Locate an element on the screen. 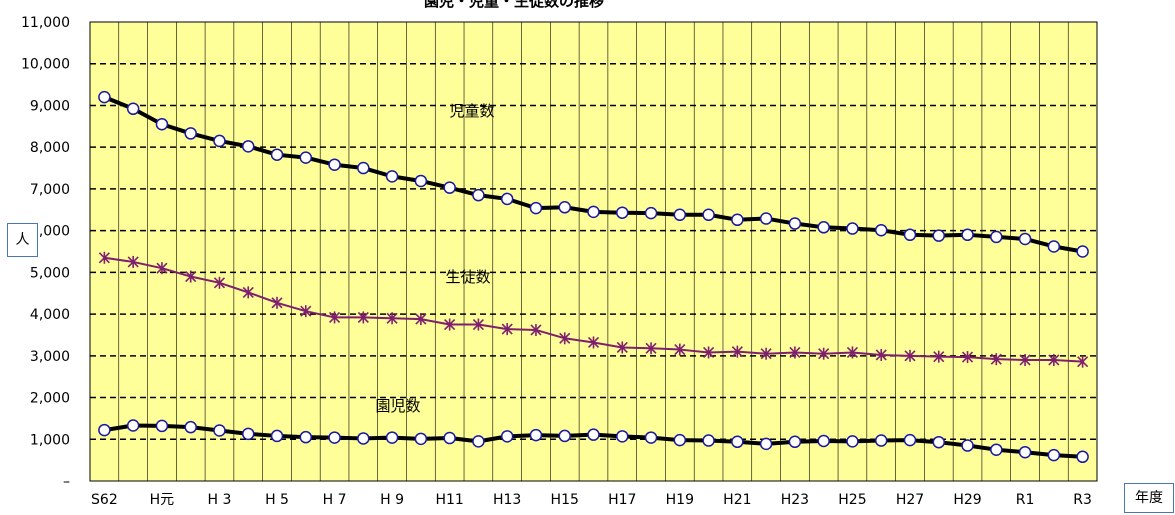 The height and width of the screenshot is (515, 1175). y-tick-label: 1,000 is located at coordinates (50, 440).